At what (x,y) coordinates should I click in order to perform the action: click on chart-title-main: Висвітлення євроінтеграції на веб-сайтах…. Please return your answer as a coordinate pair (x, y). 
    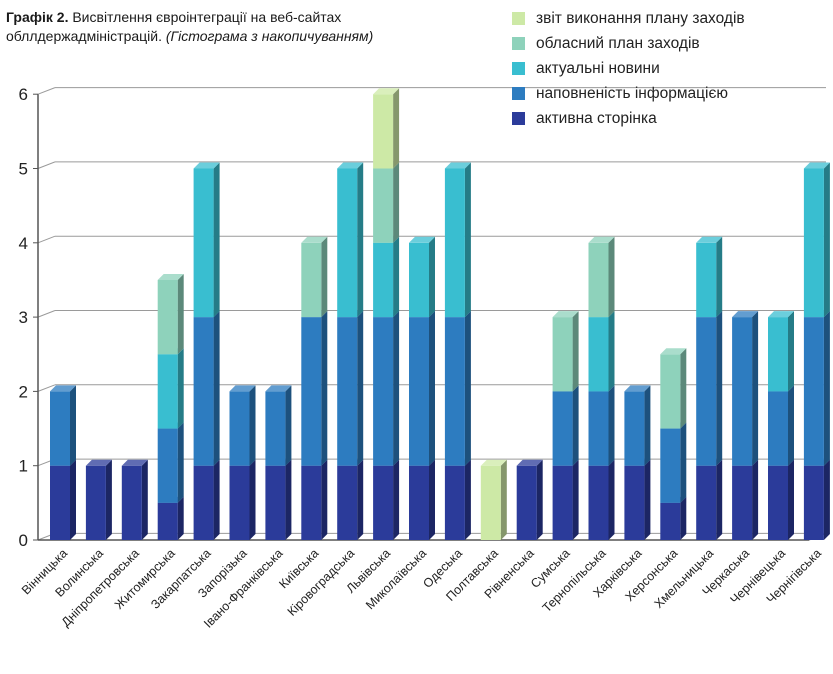
    Looking at the image, I should click on (174, 26).